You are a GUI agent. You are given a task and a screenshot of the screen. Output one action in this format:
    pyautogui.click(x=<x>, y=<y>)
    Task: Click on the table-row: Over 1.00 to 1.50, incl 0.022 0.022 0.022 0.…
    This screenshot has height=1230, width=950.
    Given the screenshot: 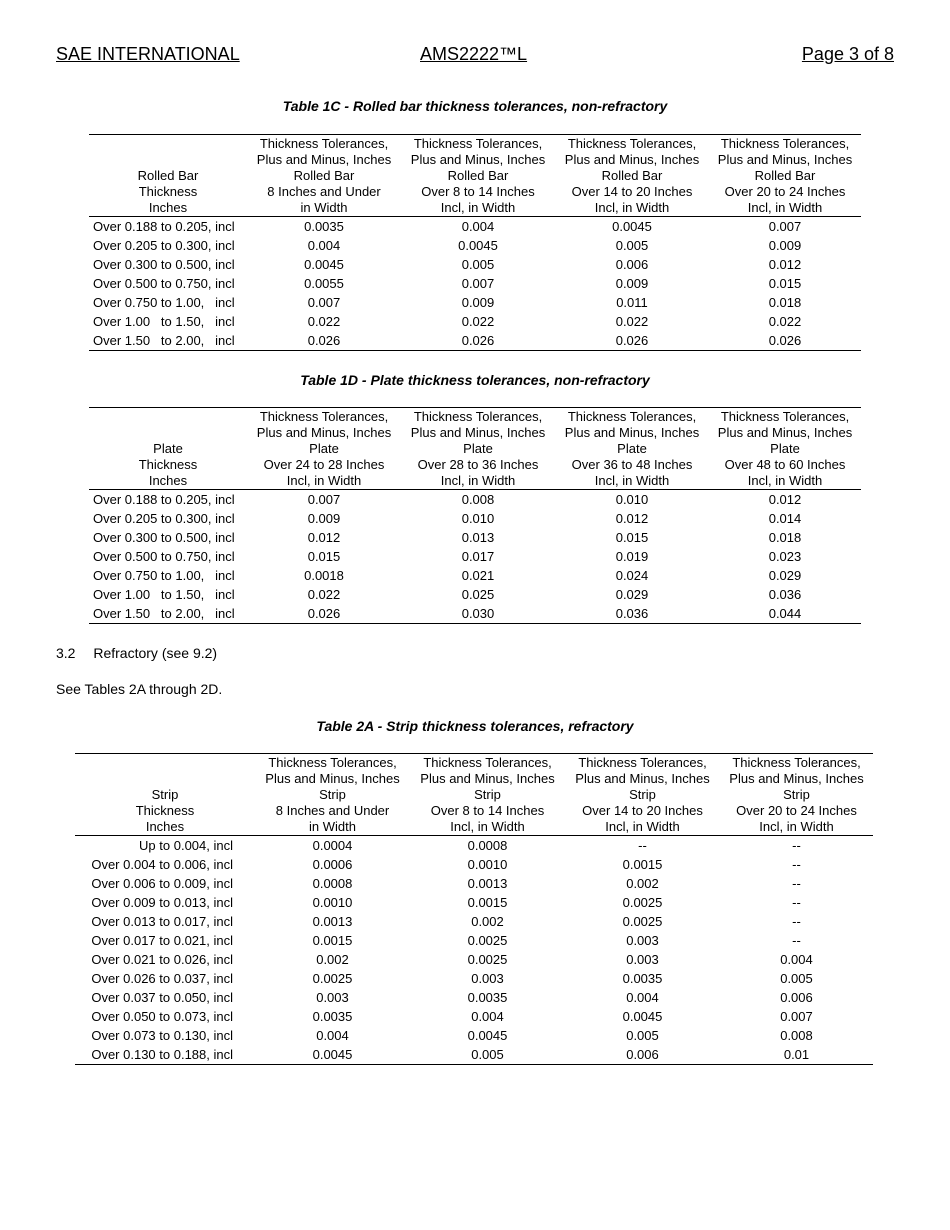 What is the action you would take?
    pyautogui.click(x=475, y=321)
    